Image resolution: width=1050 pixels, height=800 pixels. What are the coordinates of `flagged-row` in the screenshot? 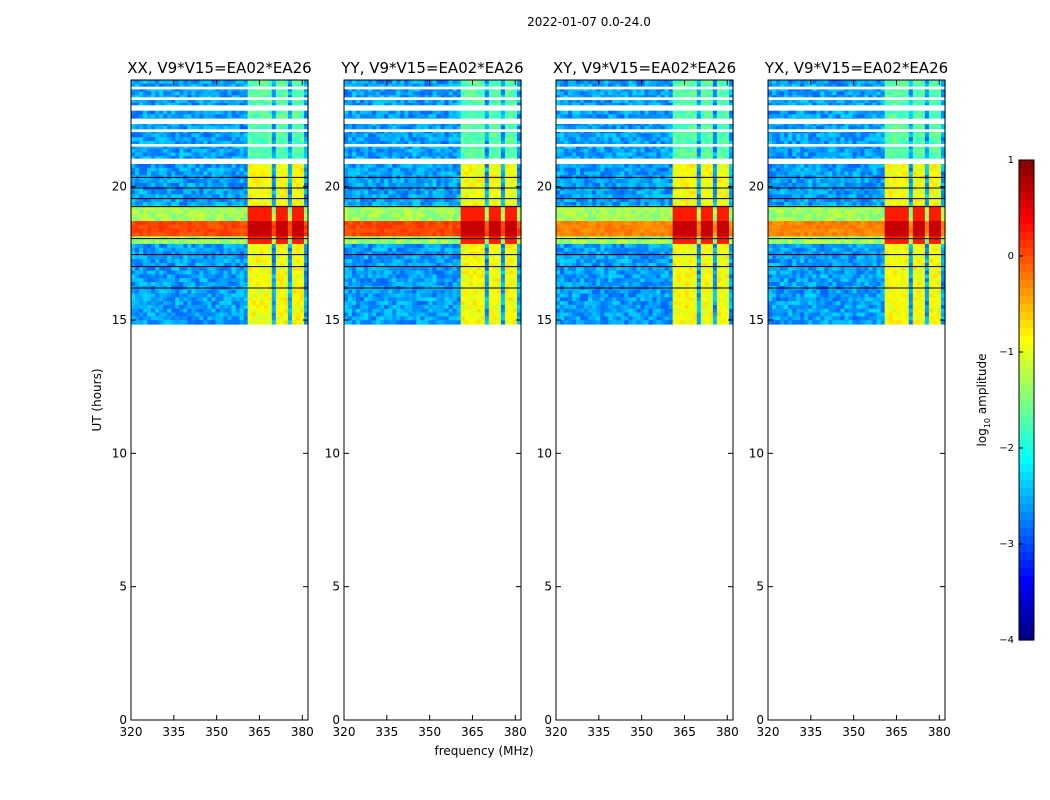 It's located at (219, 161).